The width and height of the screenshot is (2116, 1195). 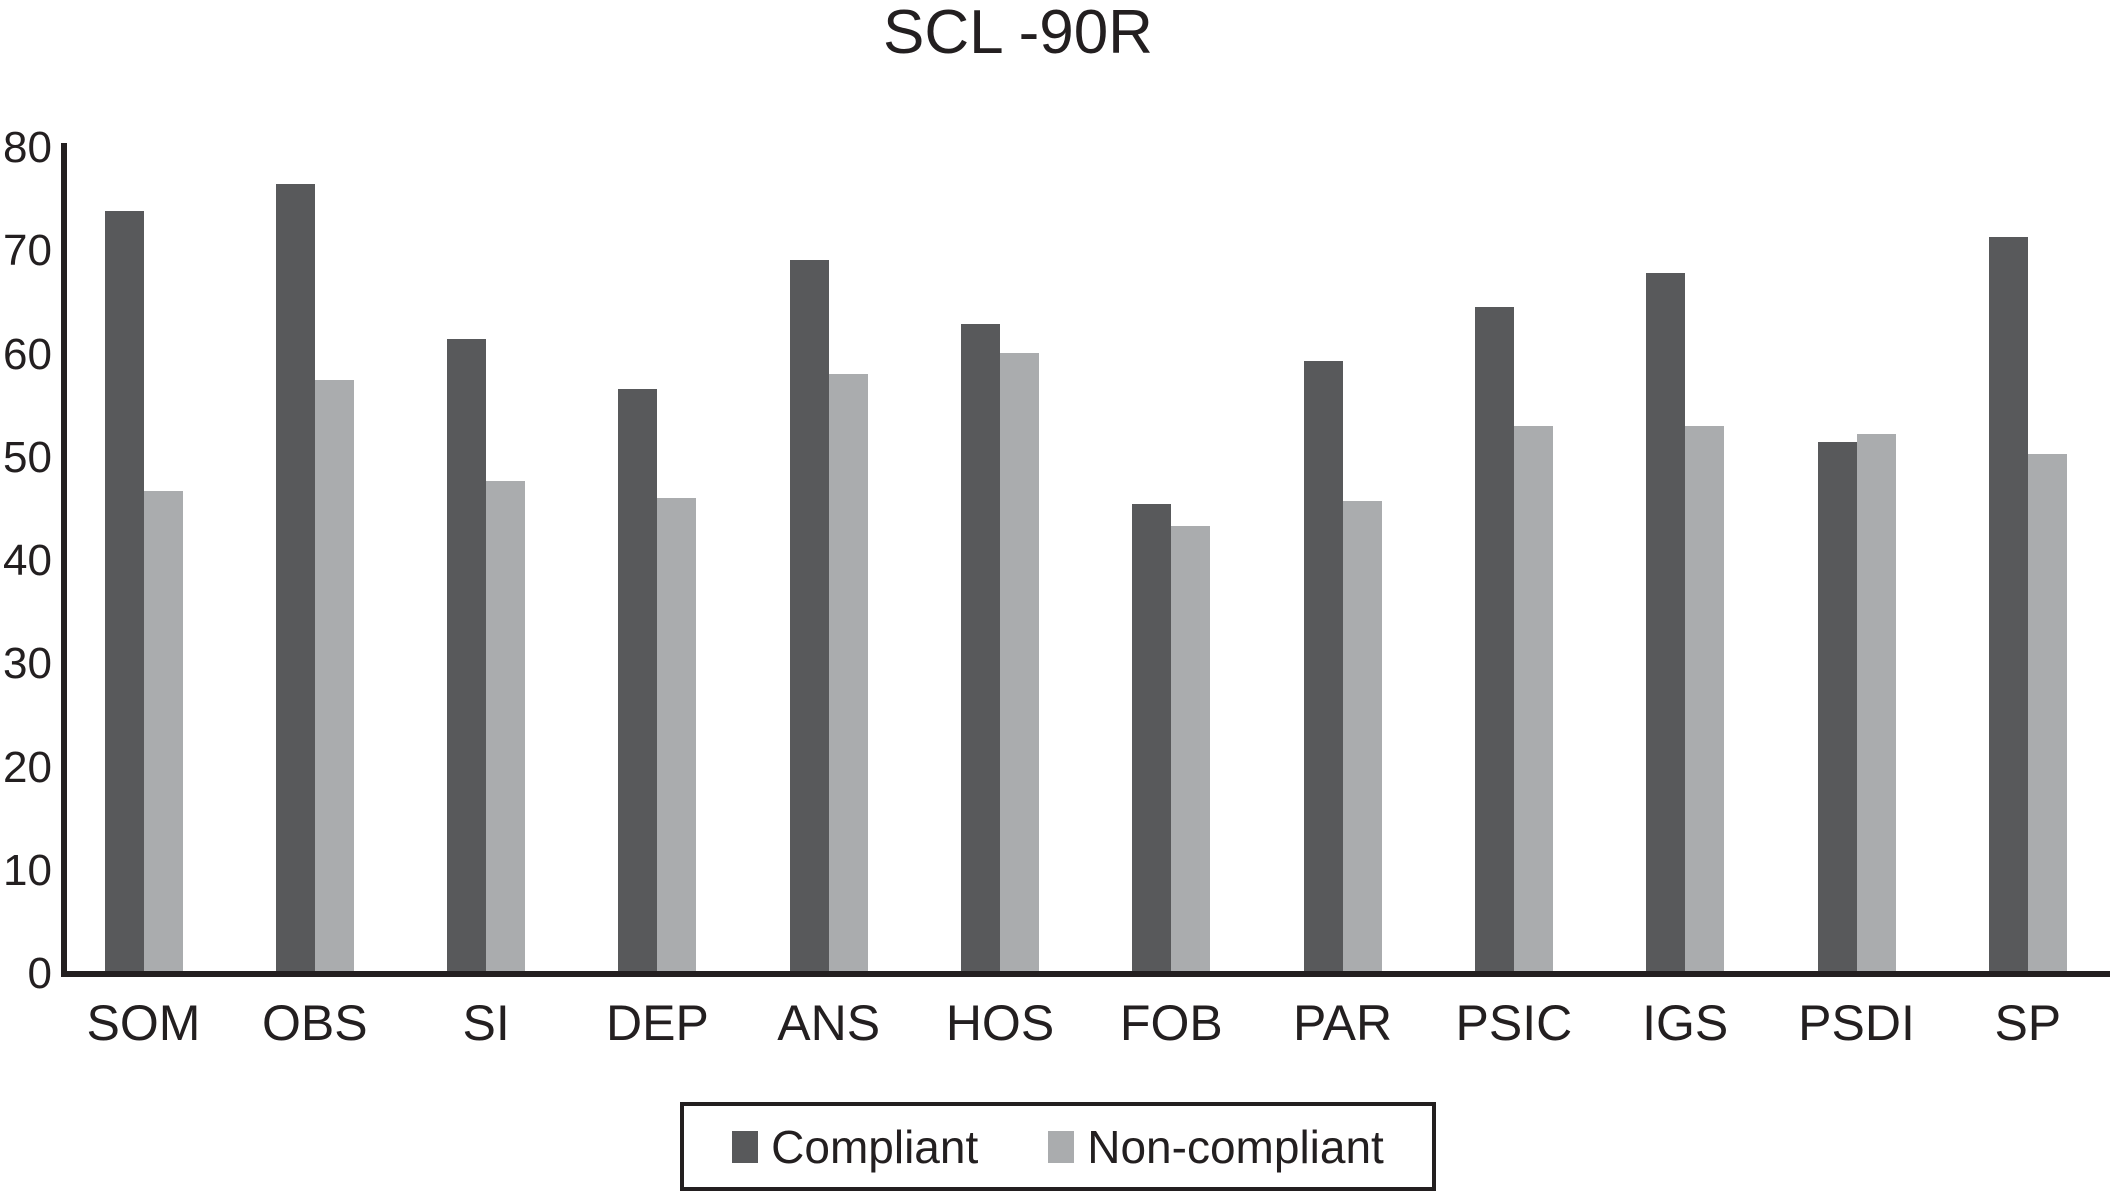 What do you see at coordinates (745, 1146) in the screenshot?
I see `legend-swatch-compliant` at bounding box center [745, 1146].